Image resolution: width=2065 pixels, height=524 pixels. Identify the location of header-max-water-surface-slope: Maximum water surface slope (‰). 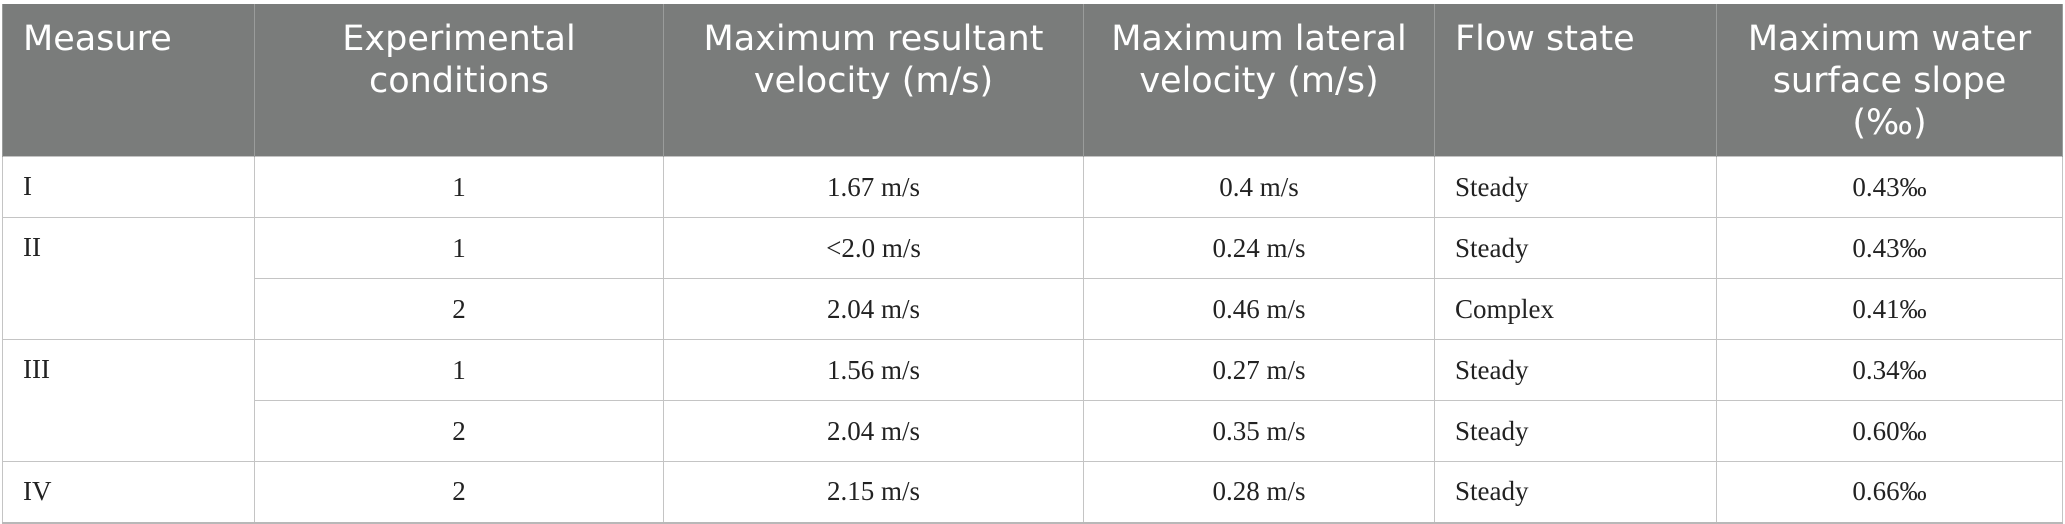
(1889, 80).